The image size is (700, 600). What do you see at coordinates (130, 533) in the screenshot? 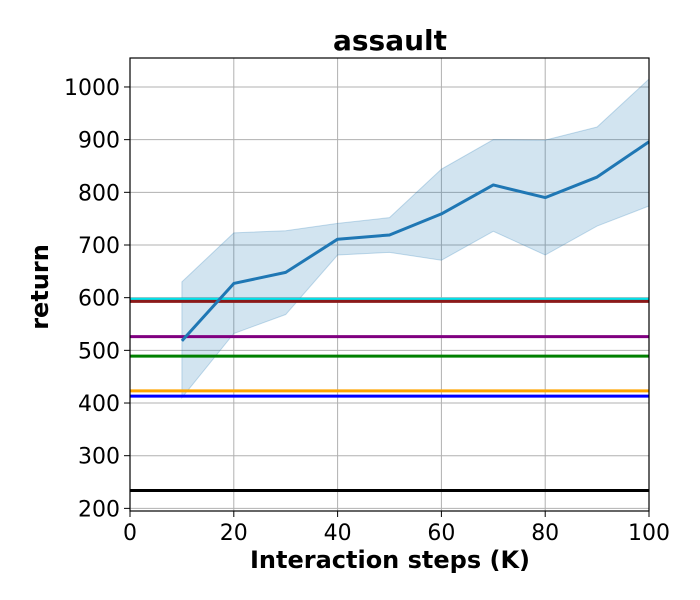
I see `x-tick-label: 0` at bounding box center [130, 533].